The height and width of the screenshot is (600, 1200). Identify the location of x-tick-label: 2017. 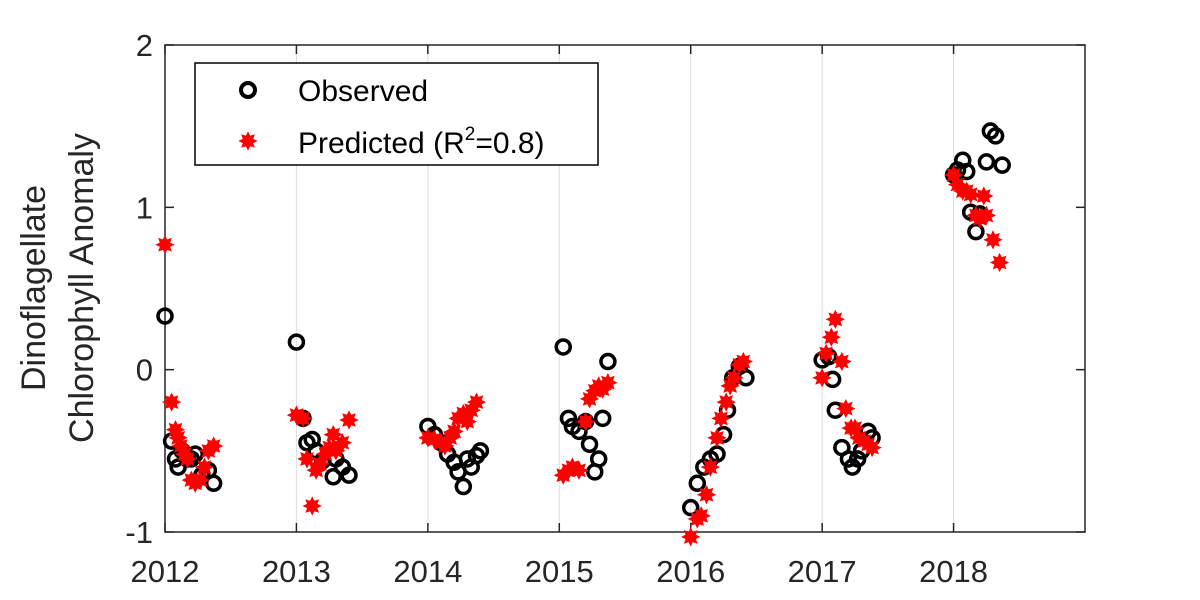
(822, 571).